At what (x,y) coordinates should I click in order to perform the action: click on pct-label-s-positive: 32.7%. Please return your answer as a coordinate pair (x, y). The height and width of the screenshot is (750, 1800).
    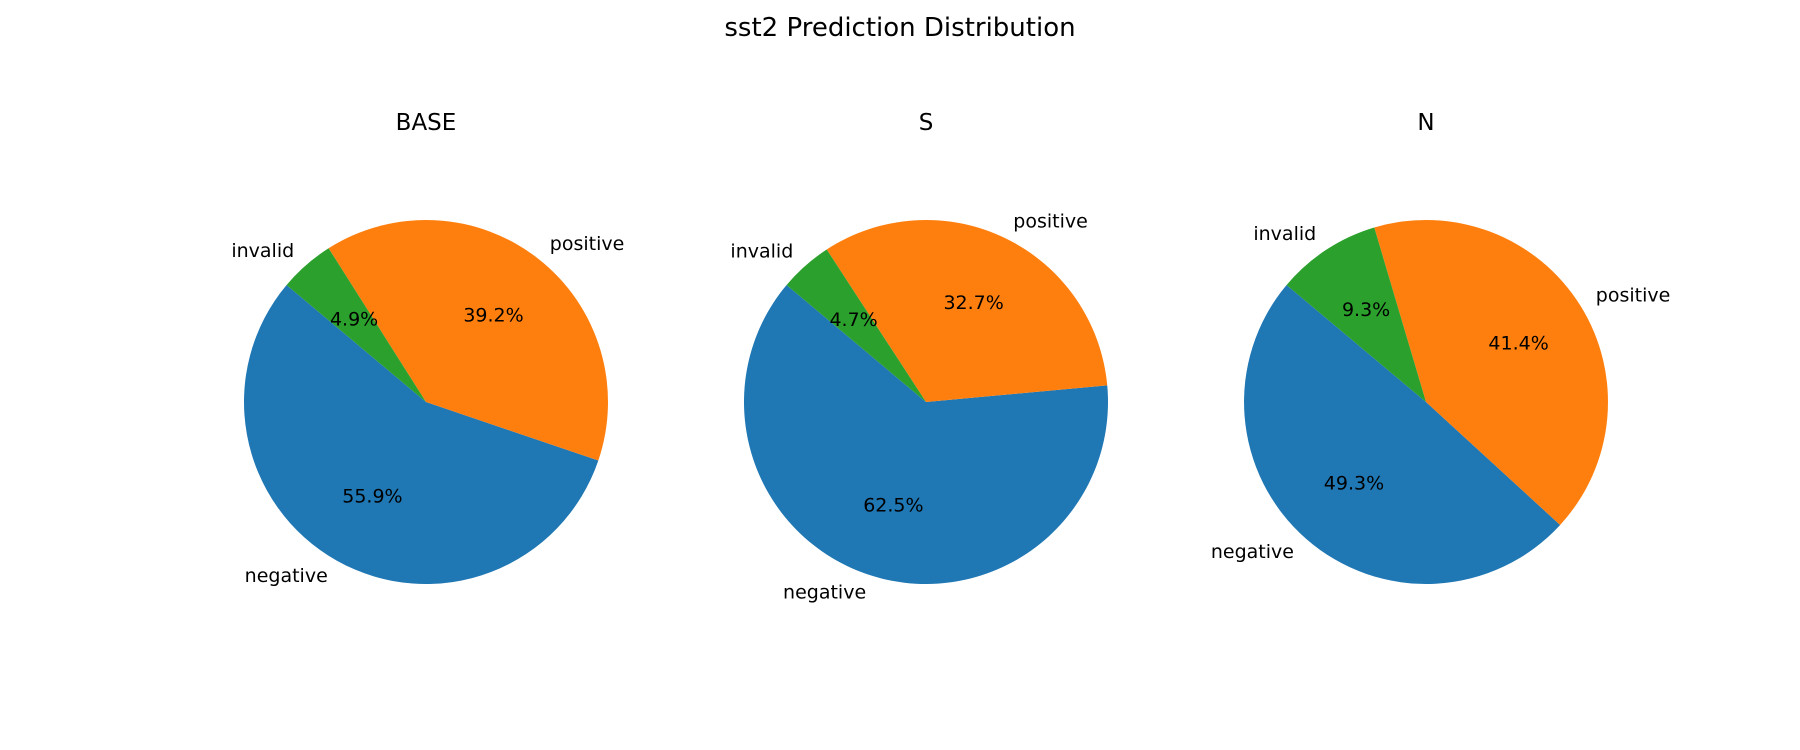
    Looking at the image, I should click on (973, 303).